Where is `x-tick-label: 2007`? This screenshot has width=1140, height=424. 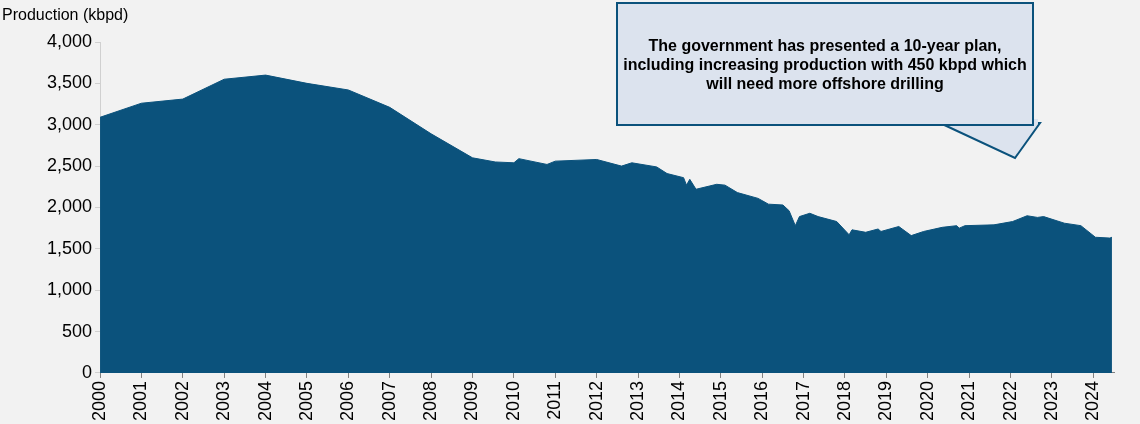
x-tick-label: 2007 is located at coordinates (388, 400).